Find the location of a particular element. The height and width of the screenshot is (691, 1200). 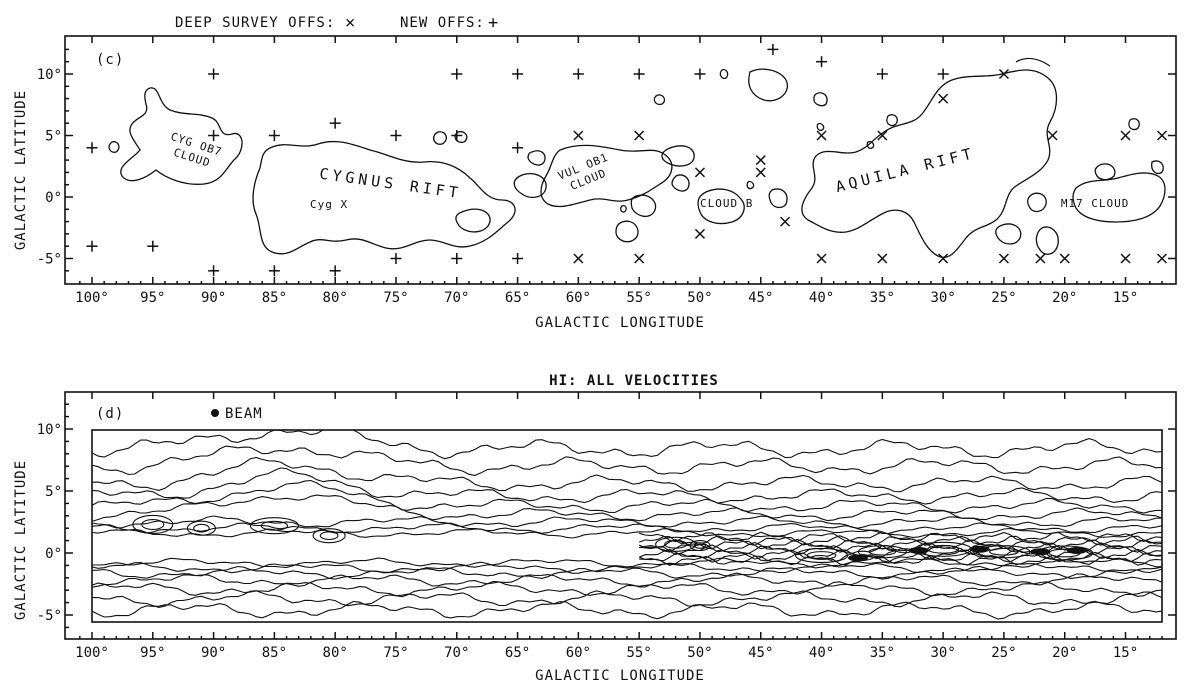

panel-c-x-tick-label: 70° is located at coordinates (456, 298).